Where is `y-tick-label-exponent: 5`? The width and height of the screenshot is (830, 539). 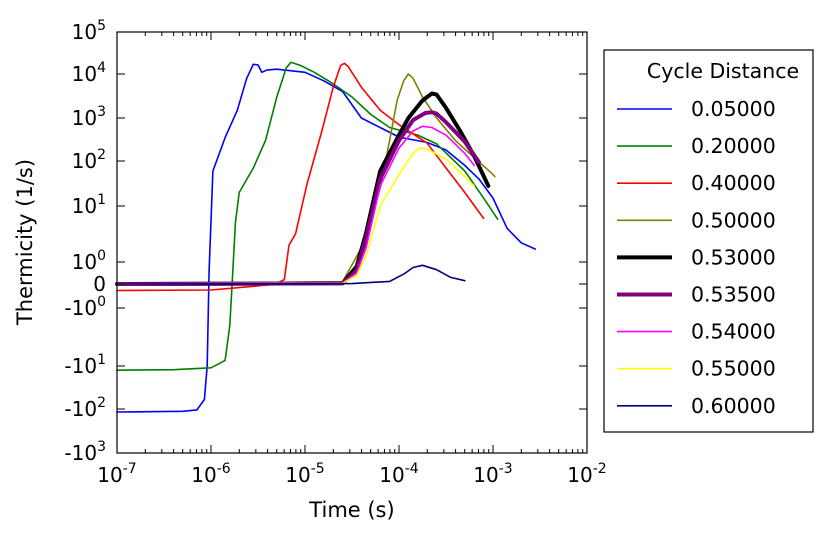 y-tick-label-exponent: 5 is located at coordinates (101, 26).